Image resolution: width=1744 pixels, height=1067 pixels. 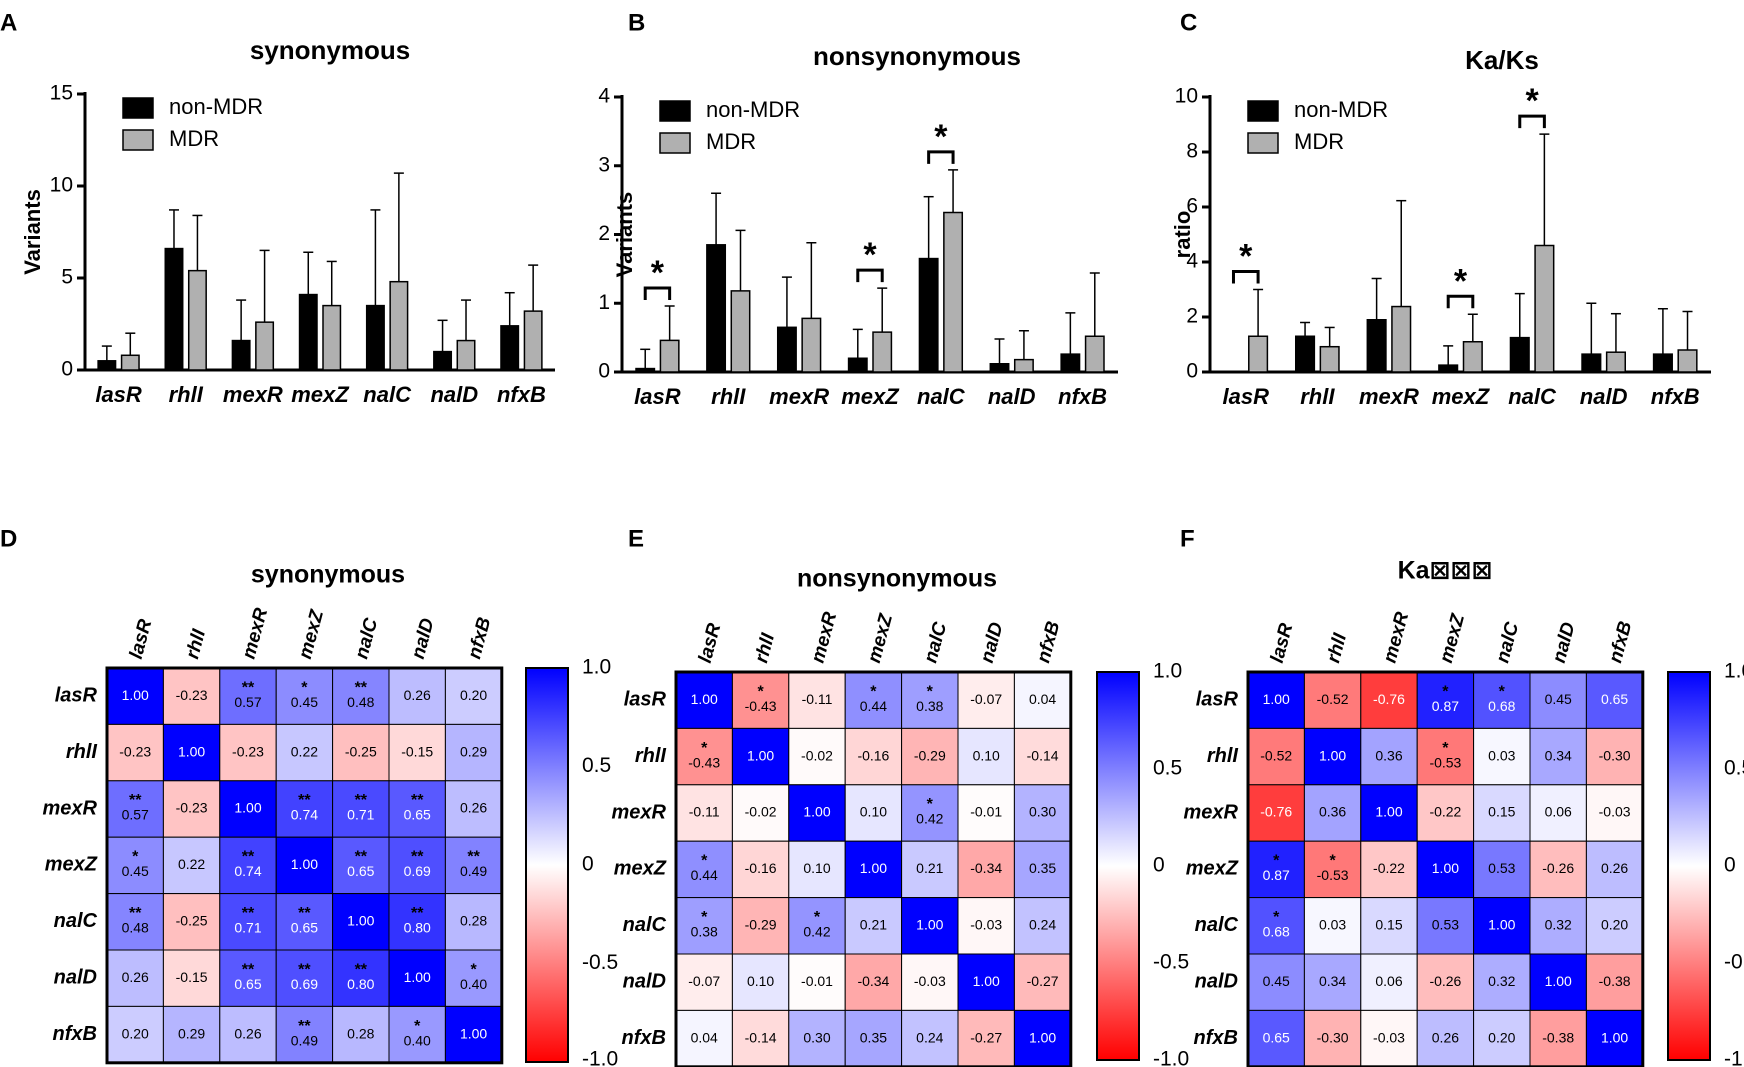 I want to click on column-label: mexZ, so click(x=1452, y=638).